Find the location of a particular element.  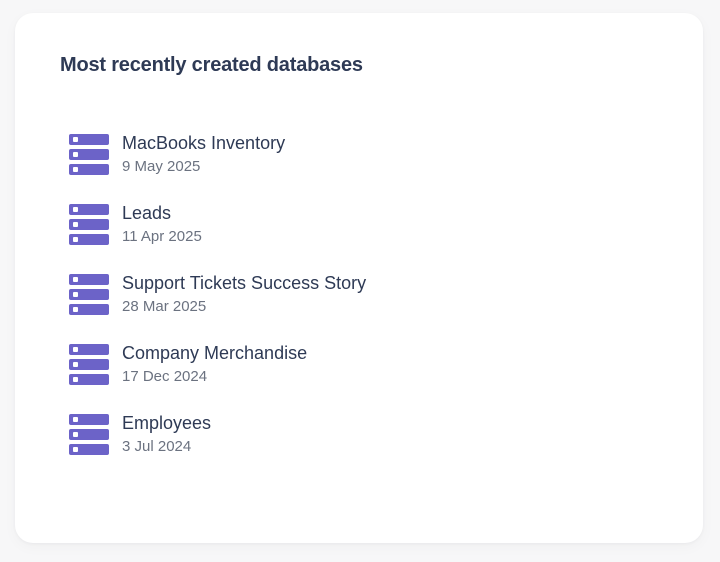

database-list-item: Company Merchandise 17 Dec 2024 is located at coordinates (363, 364).